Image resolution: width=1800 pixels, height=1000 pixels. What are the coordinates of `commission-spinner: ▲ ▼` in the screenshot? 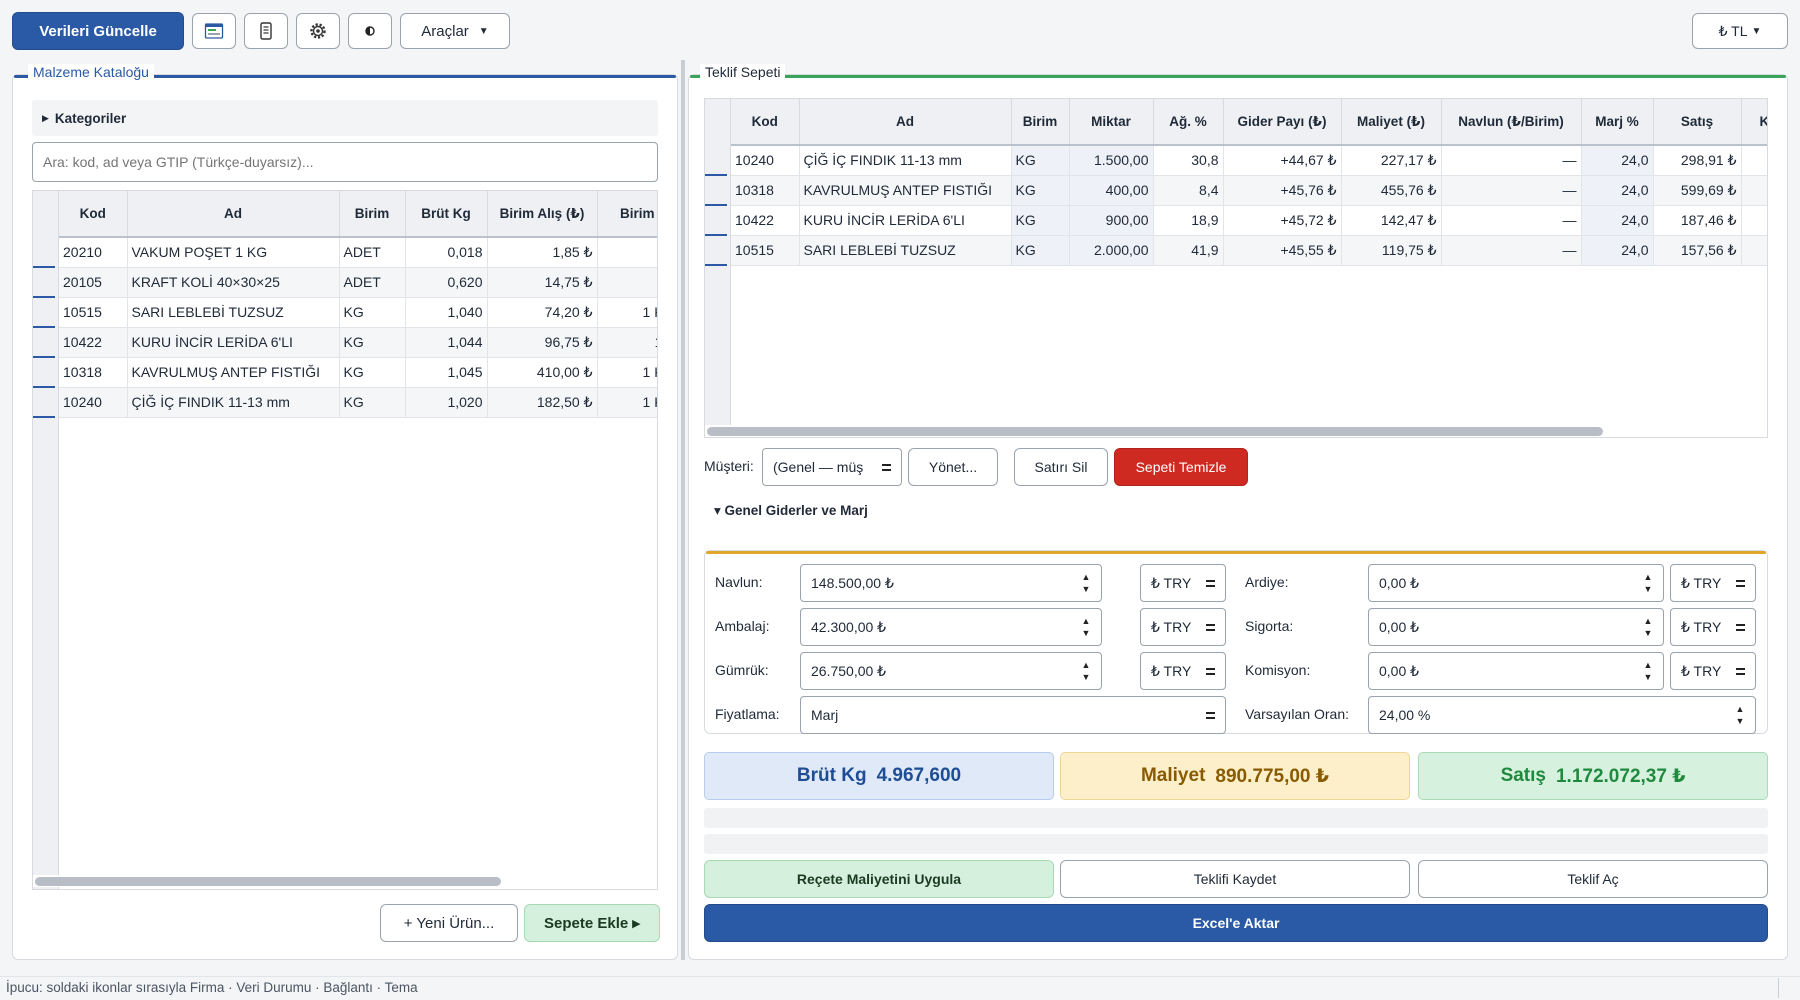 It's located at (1648, 671).